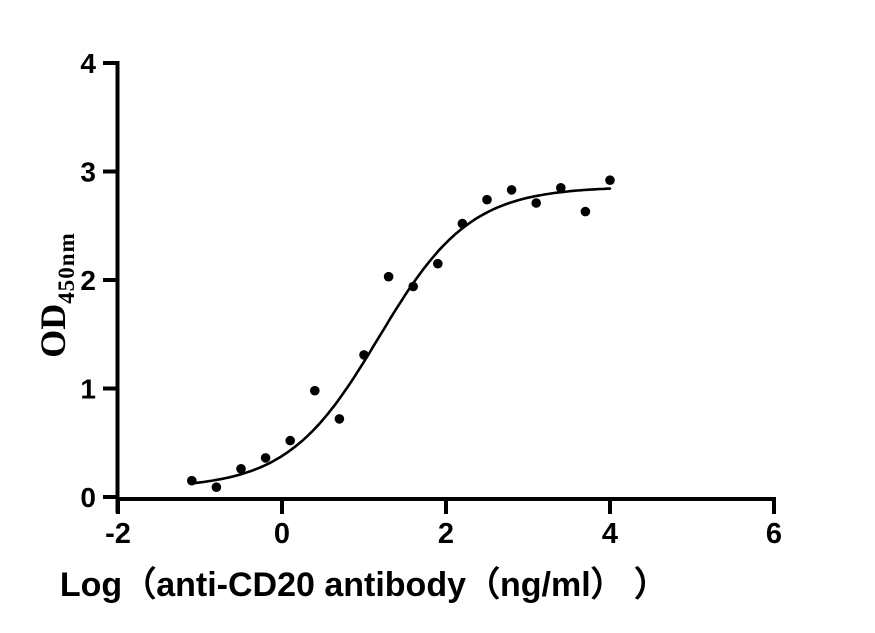 The image size is (875, 633). Describe the element at coordinates (110, 280) in the screenshot. I see `y-axis-ticks` at that location.